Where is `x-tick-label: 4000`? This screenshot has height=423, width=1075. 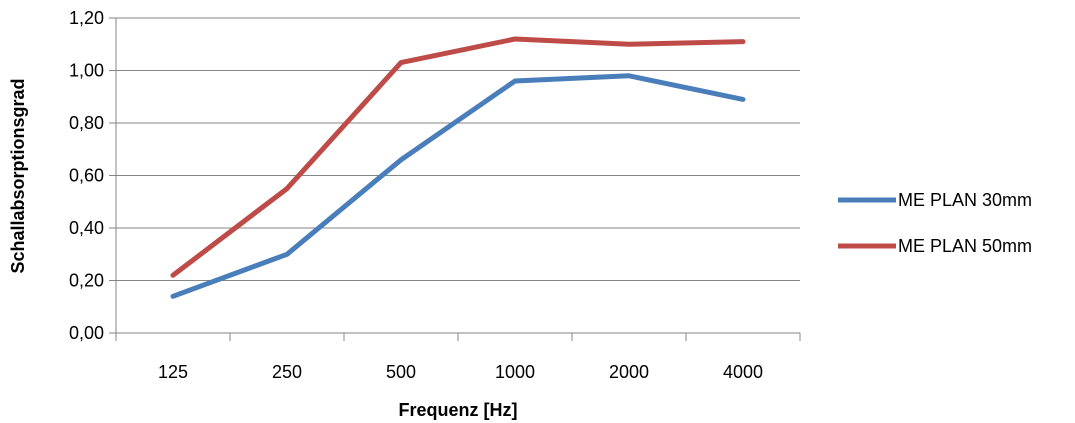 x-tick-label: 4000 is located at coordinates (743, 372).